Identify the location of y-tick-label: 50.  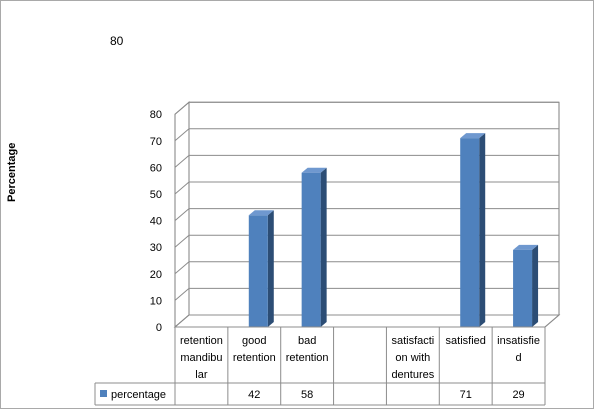
(156, 195).